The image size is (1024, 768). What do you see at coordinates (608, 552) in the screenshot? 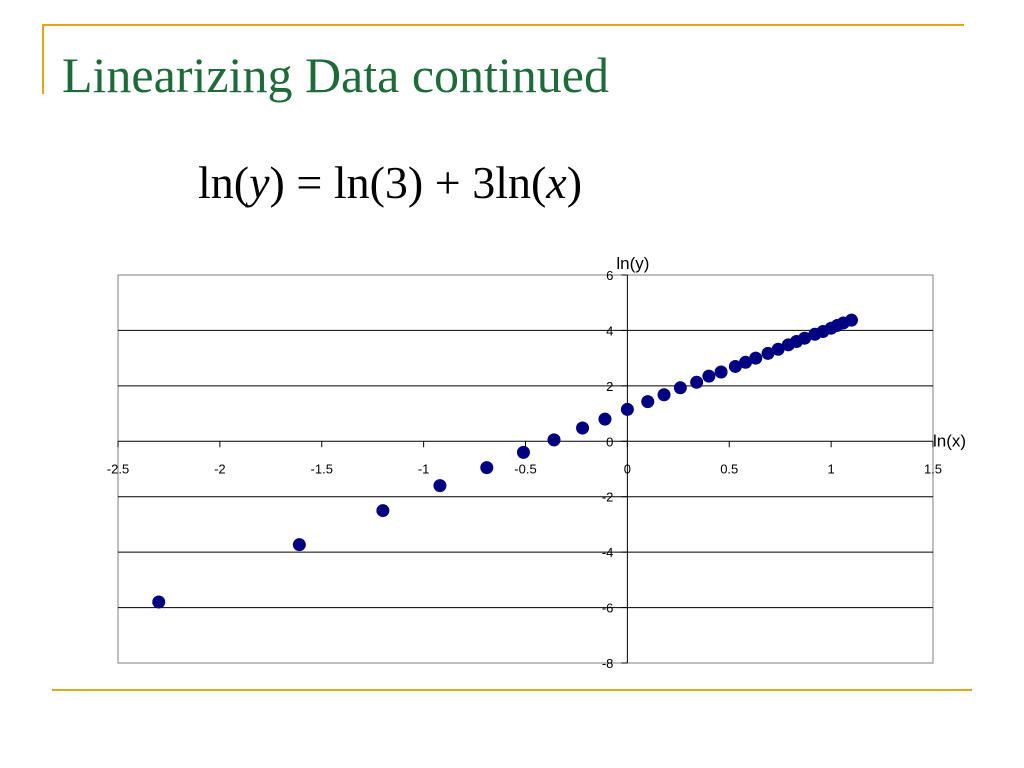
I see `y-tick-label: -4` at bounding box center [608, 552].